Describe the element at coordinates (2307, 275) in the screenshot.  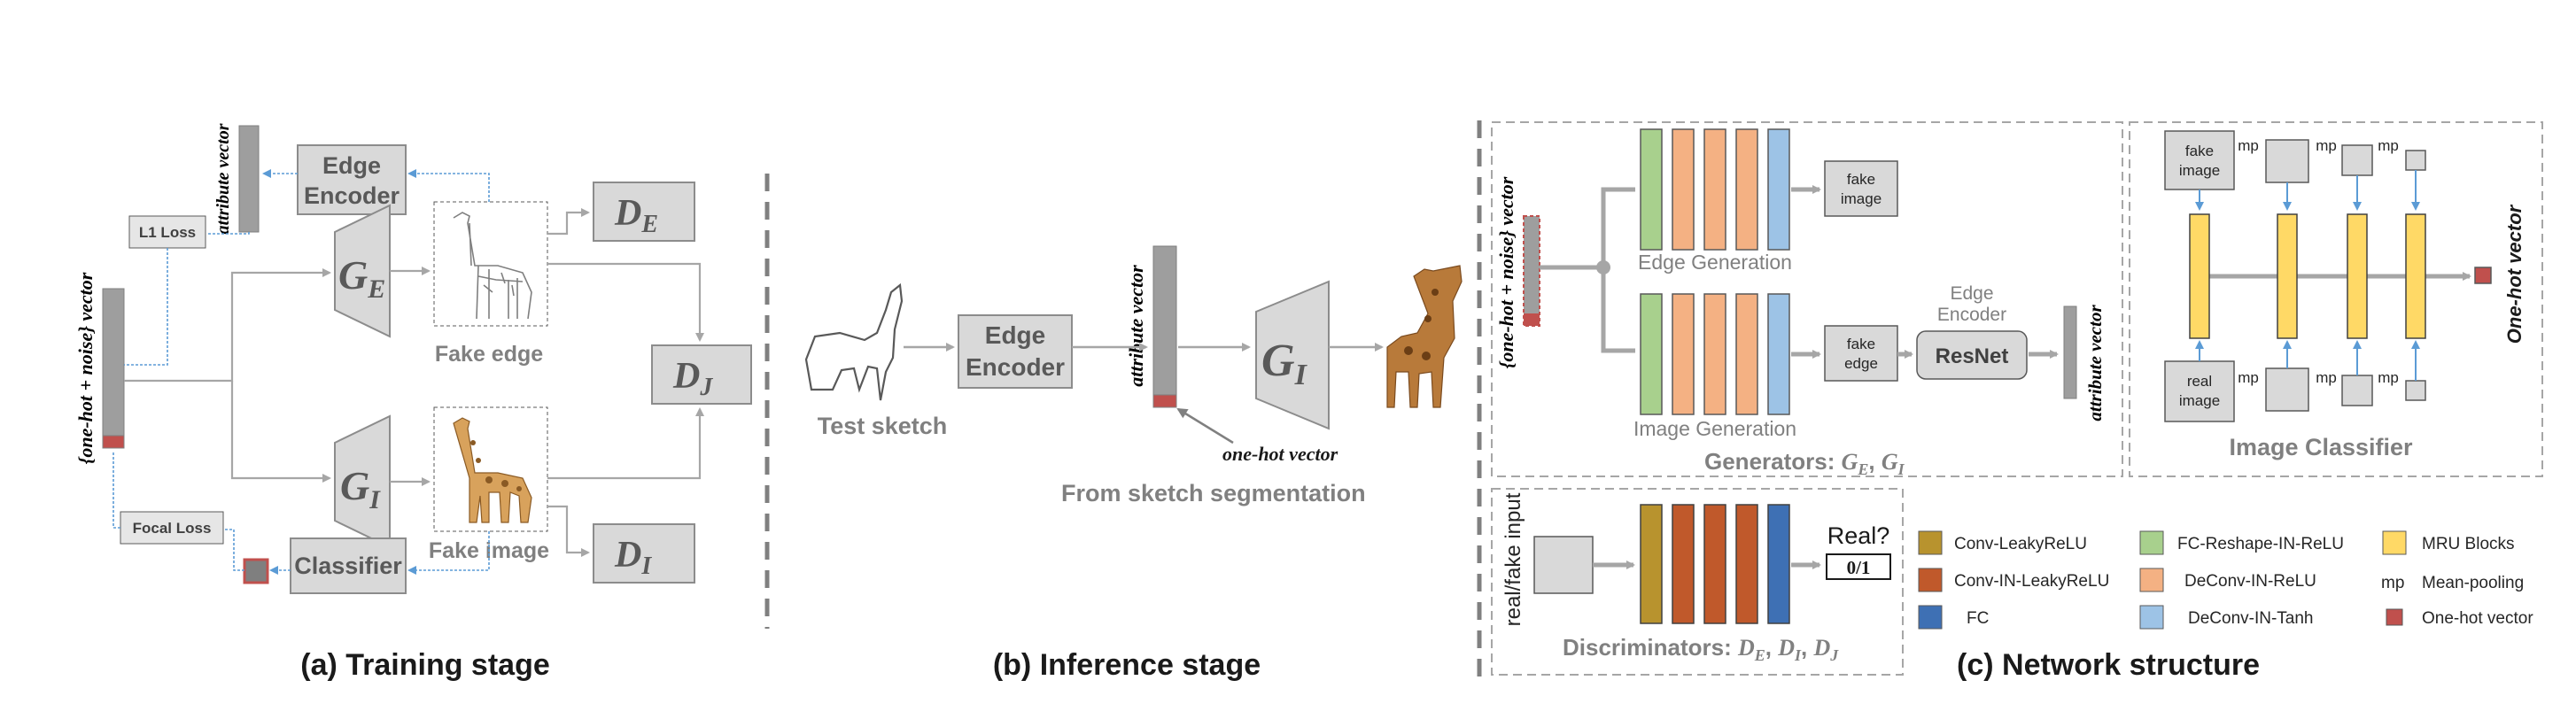
I see `cls-blue-arrows` at that location.